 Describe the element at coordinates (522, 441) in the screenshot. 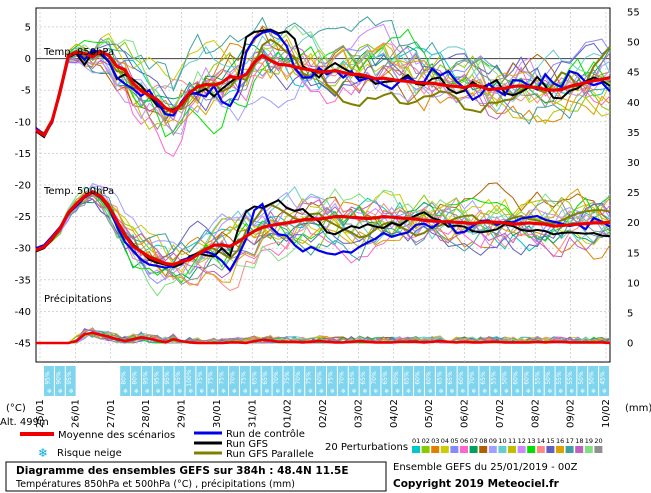

I see `perturb-id-label: 12` at that location.